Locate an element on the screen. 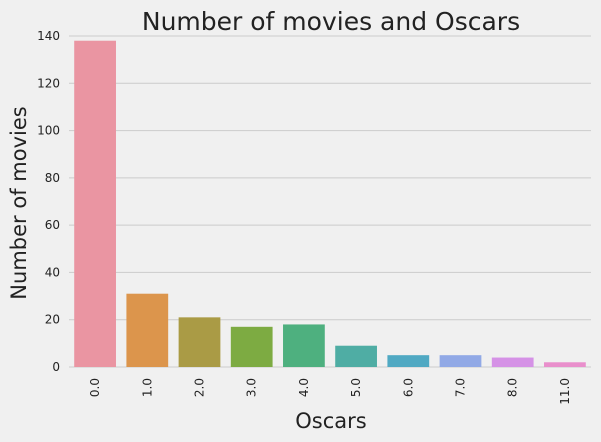  bar-5.0 is located at coordinates (356, 356).